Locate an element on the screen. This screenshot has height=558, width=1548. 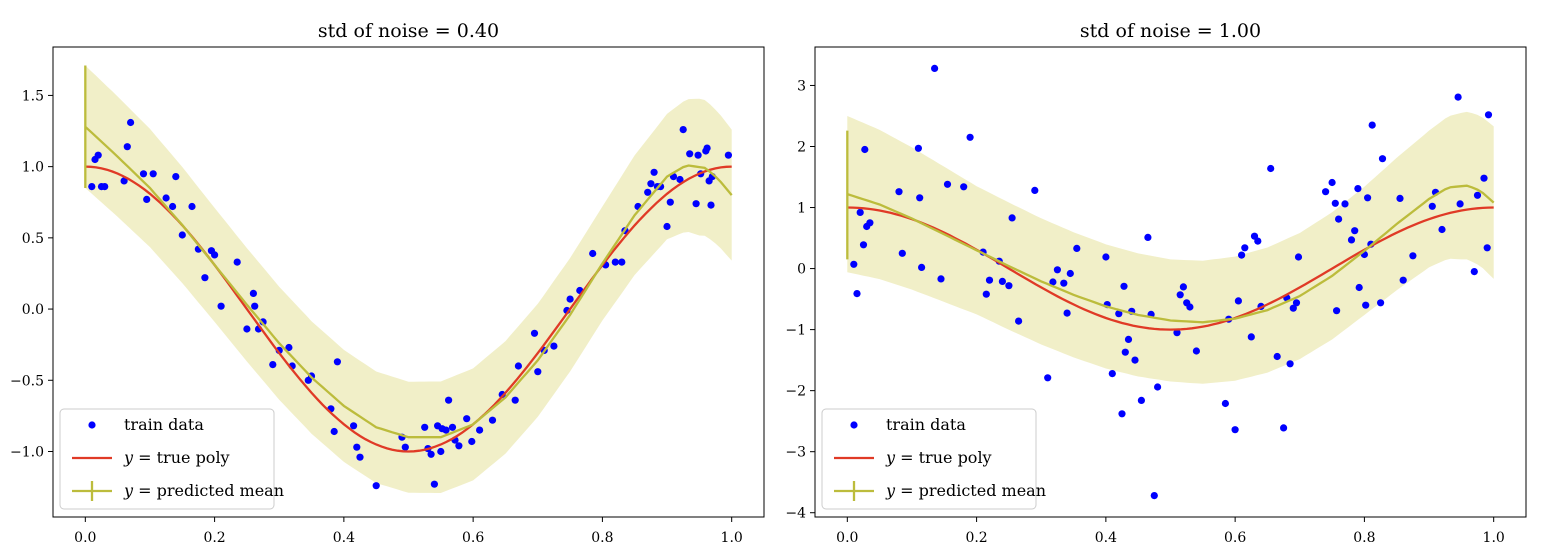
y-tick-label-2: −2 is located at coordinates (795, 392).